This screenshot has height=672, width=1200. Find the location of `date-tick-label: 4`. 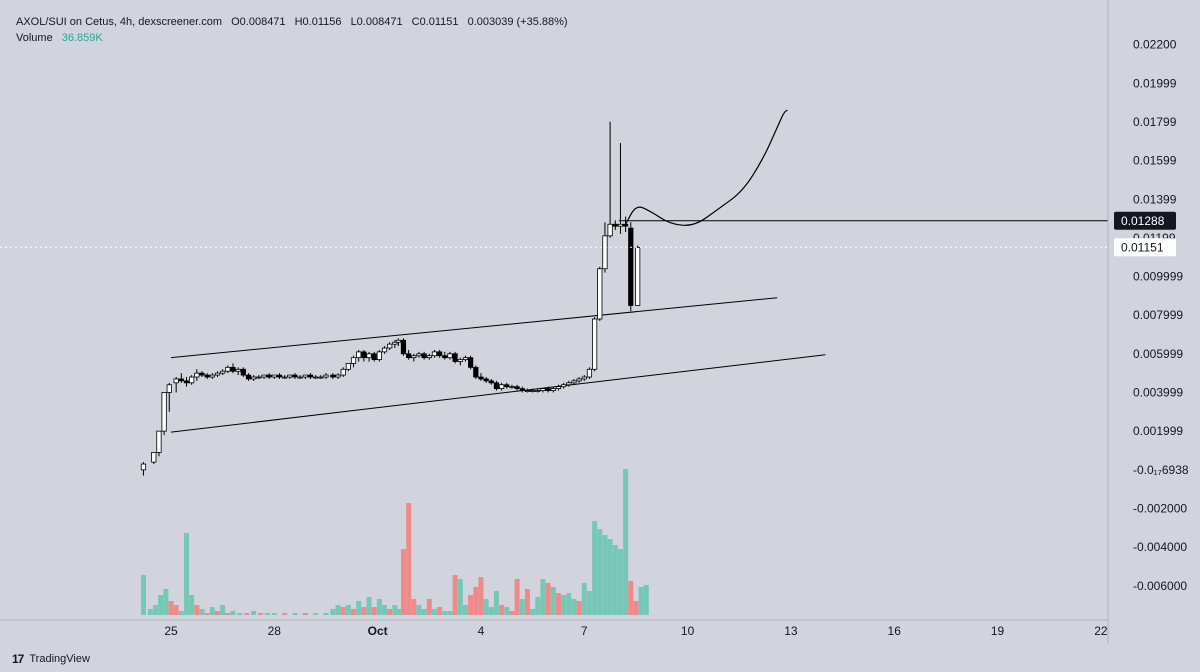

date-tick-label: 4 is located at coordinates (481, 631).